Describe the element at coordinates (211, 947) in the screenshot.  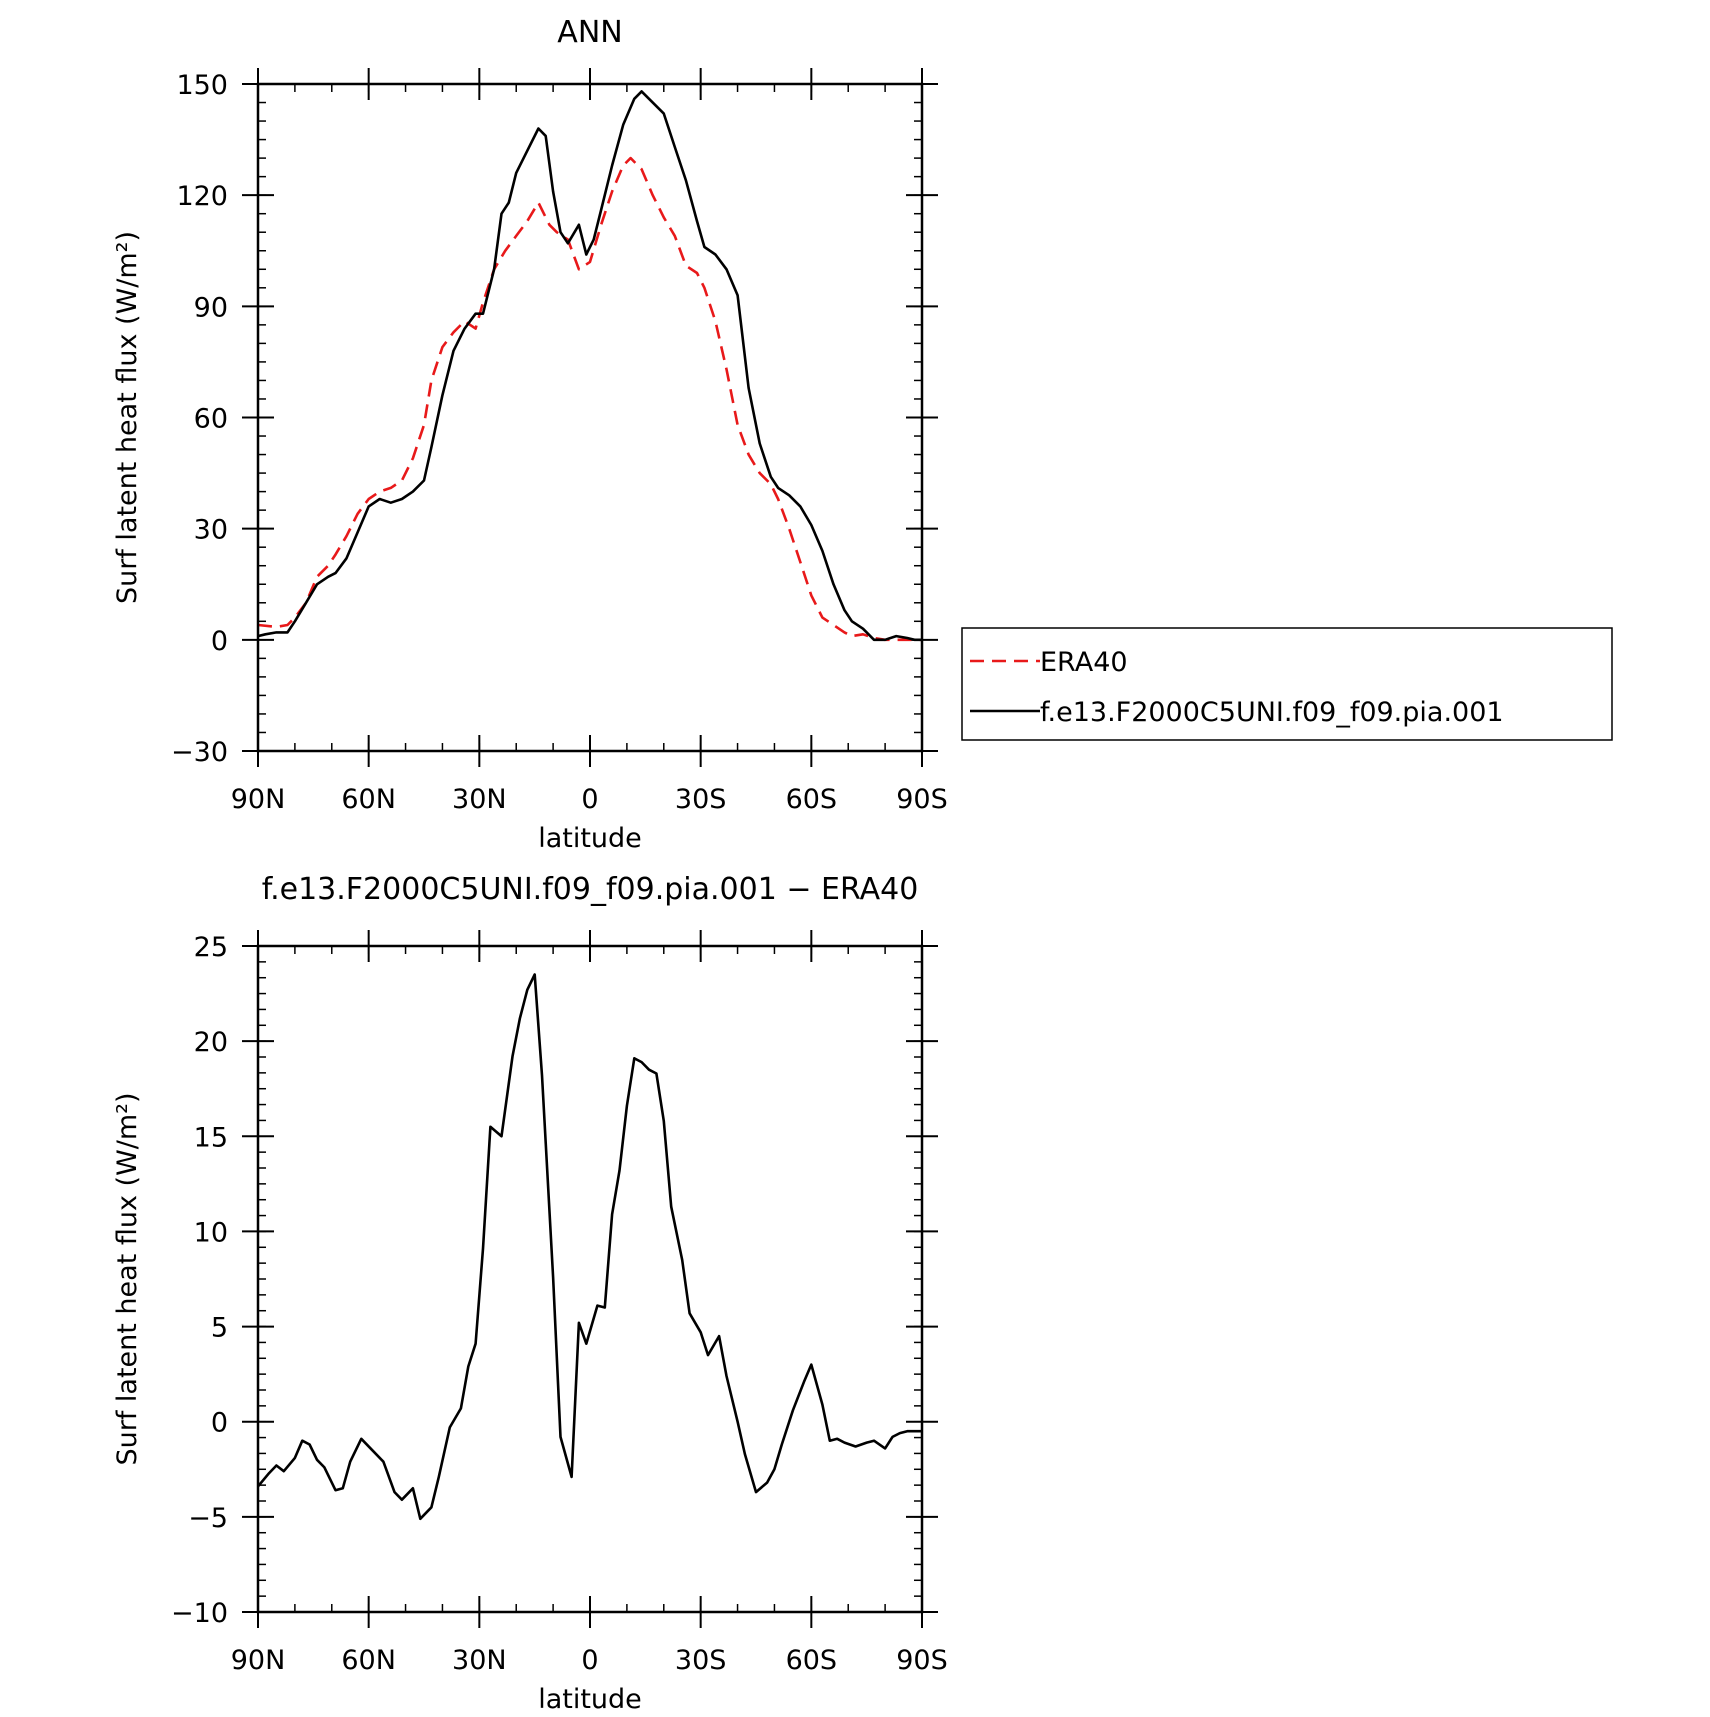
I see `y-tick-label: 25` at that location.